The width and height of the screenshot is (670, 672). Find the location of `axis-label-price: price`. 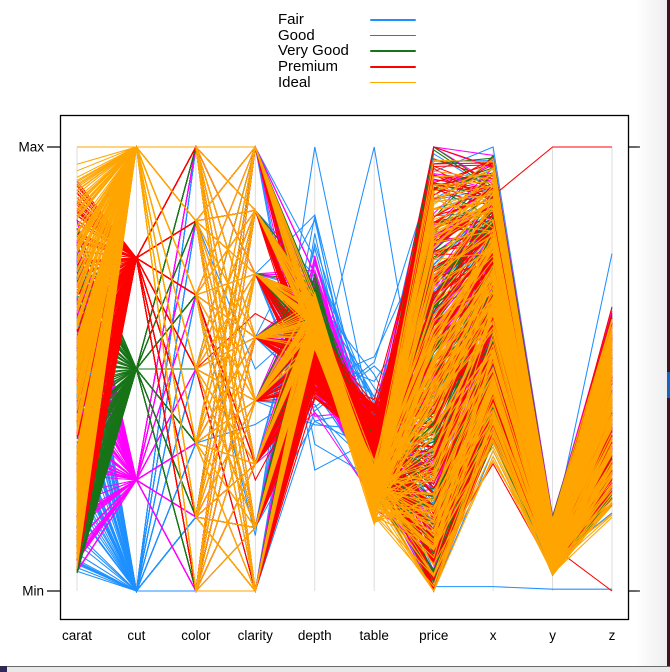

axis-label-price: price is located at coordinates (433, 635).